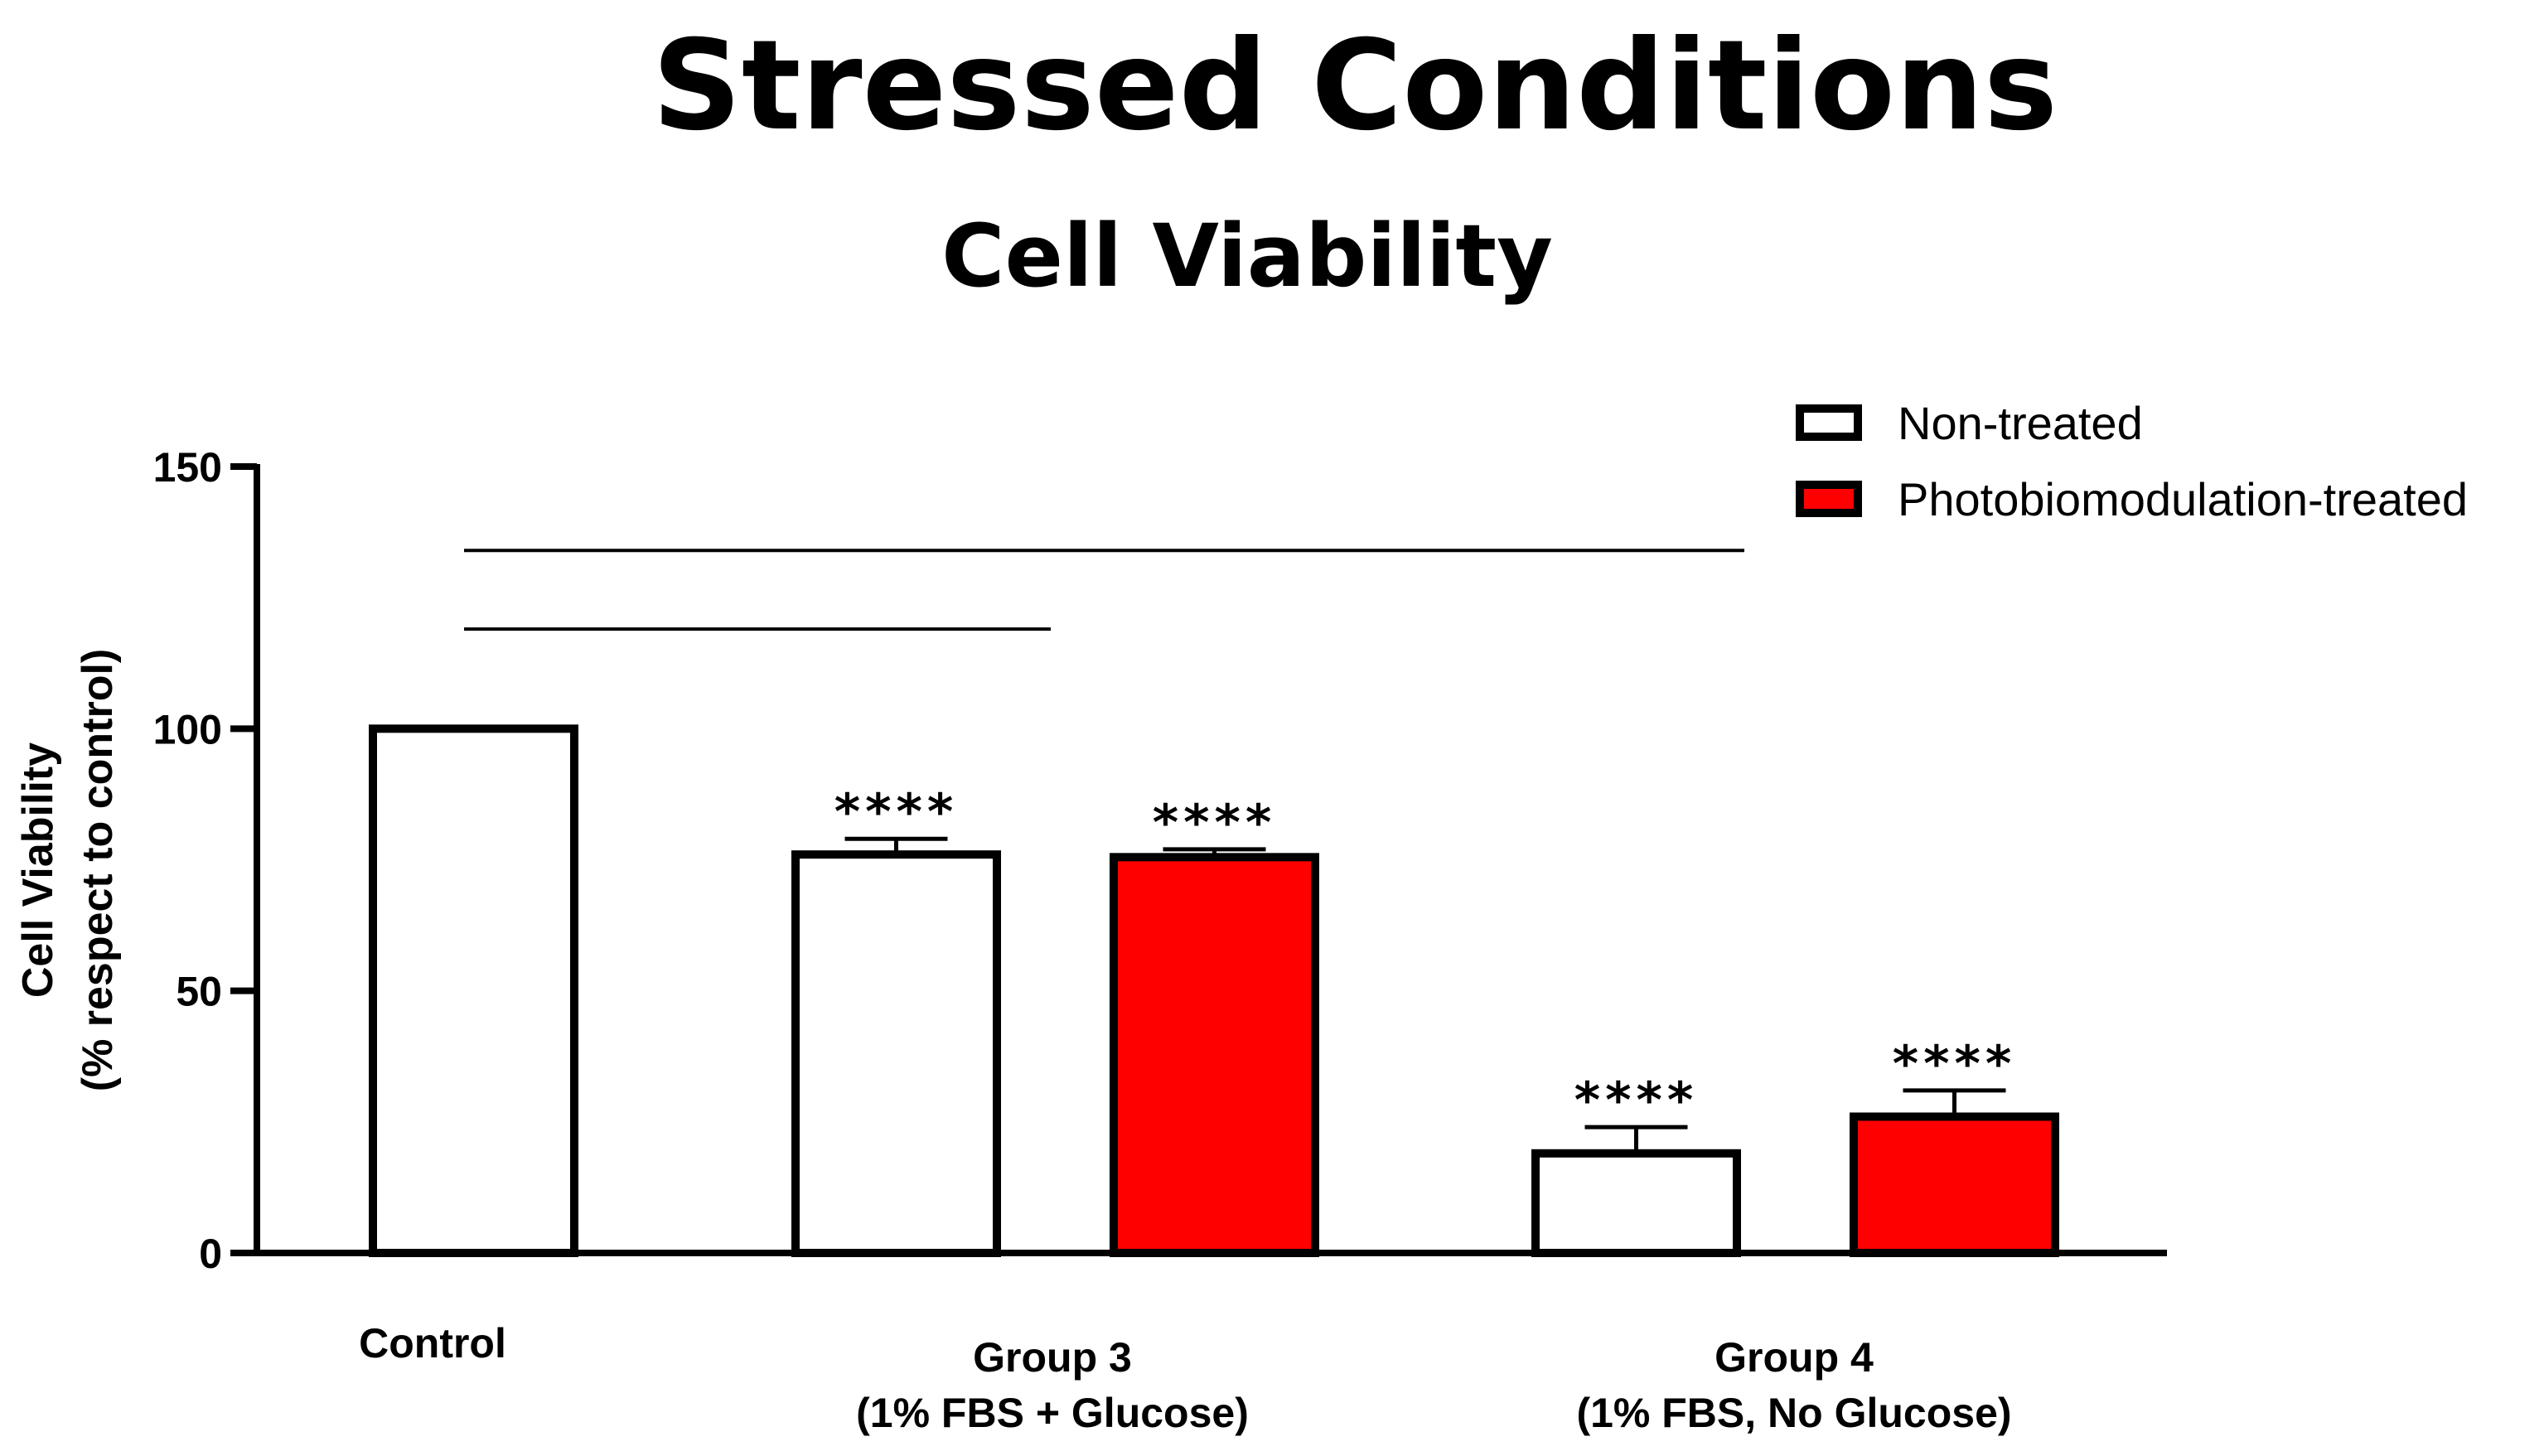 This screenshot has width=2544, height=1456. What do you see at coordinates (38, 870) in the screenshot?
I see `y-axis-title-line1: Cell Viability` at bounding box center [38, 870].